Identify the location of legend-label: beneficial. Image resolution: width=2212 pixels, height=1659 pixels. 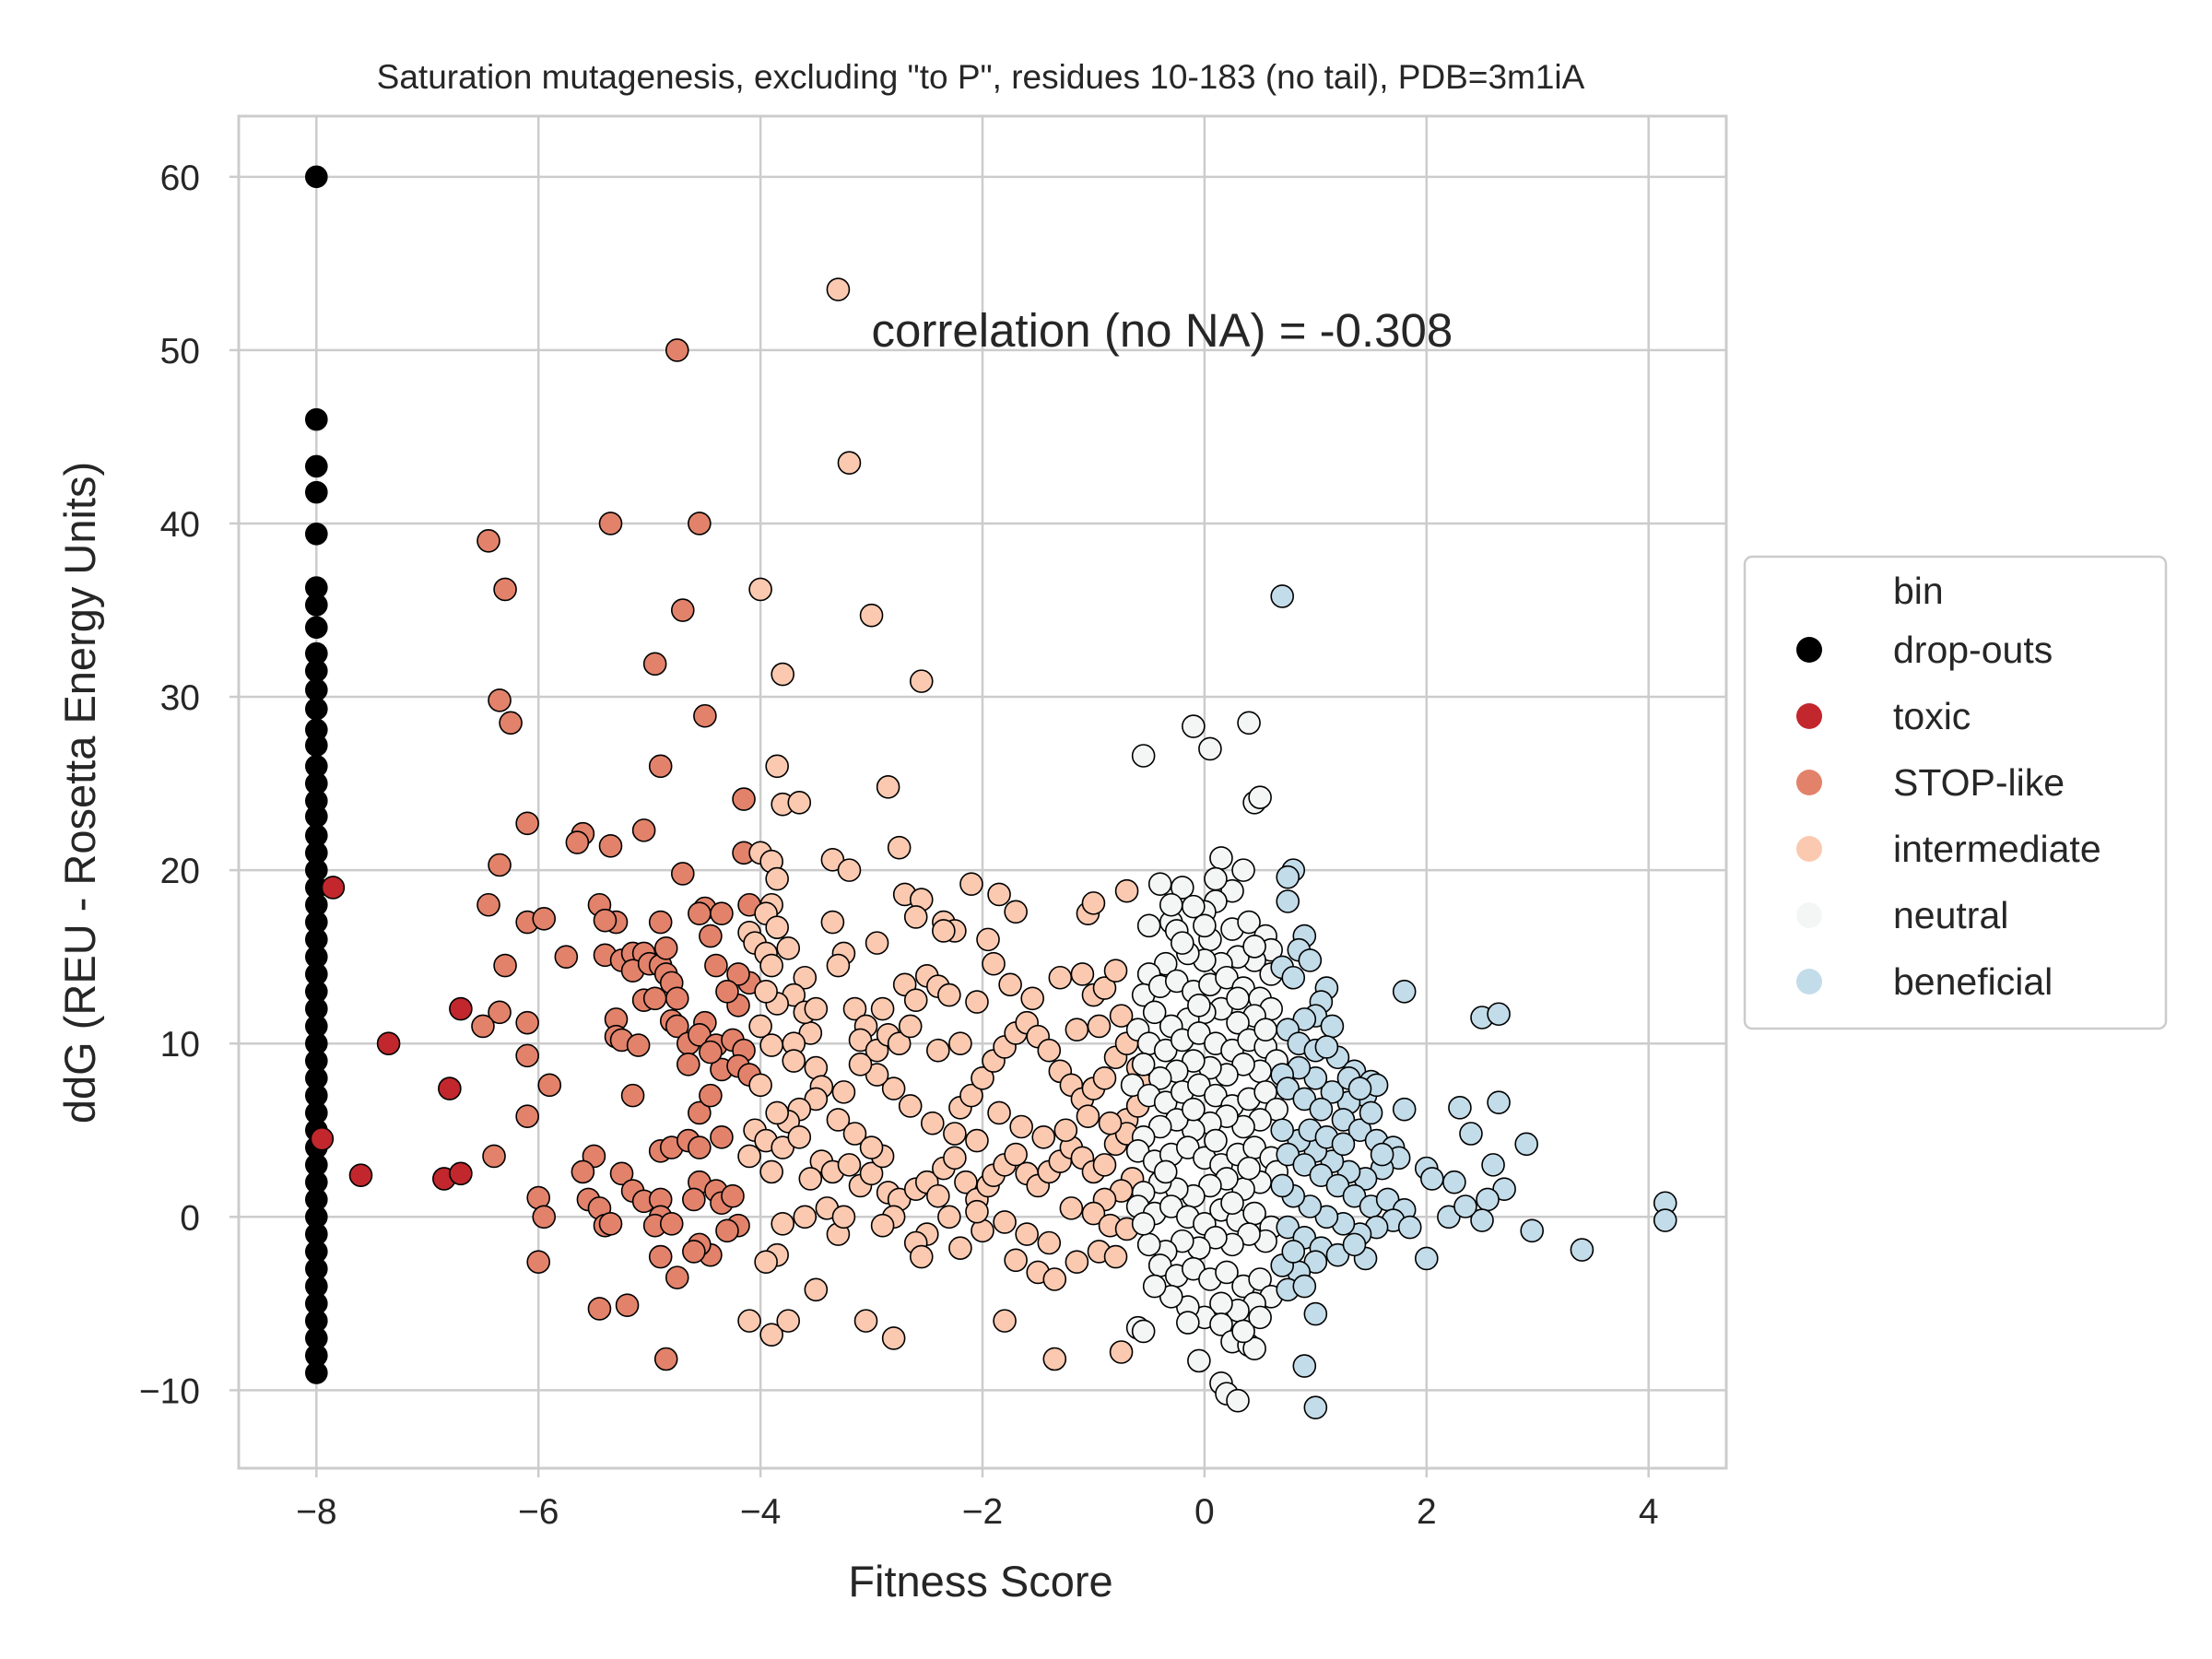
(1973, 981).